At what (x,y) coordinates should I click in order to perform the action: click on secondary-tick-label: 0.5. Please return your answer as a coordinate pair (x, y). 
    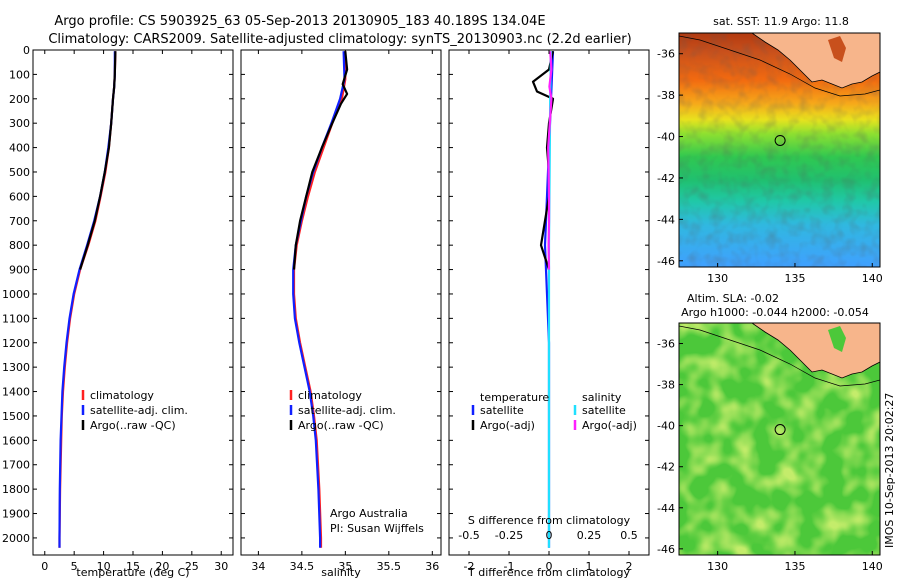
    Looking at the image, I should click on (629, 535).